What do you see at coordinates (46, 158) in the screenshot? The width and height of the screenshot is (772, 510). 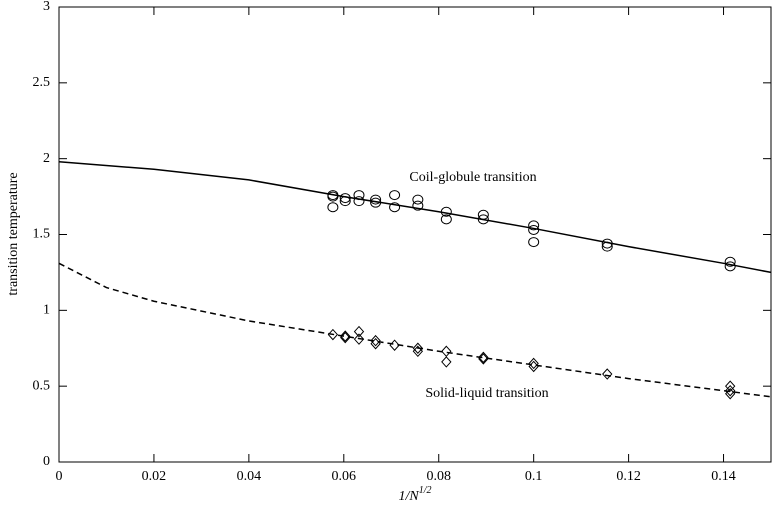 I see `y-tick-label: 2` at bounding box center [46, 158].